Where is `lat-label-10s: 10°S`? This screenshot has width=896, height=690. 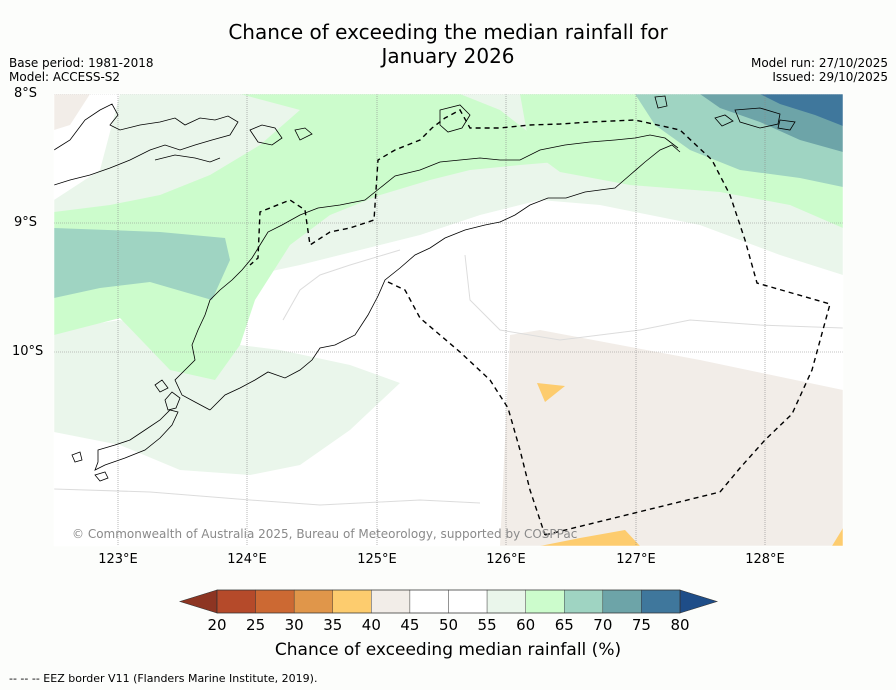
lat-label-10s: 10°S is located at coordinates (28, 351).